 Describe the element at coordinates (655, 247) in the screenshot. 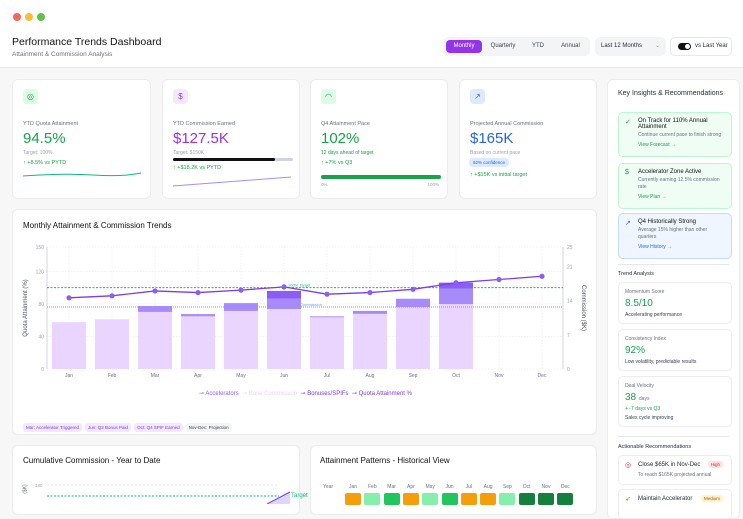

I see `view-history-link: View History →` at that location.